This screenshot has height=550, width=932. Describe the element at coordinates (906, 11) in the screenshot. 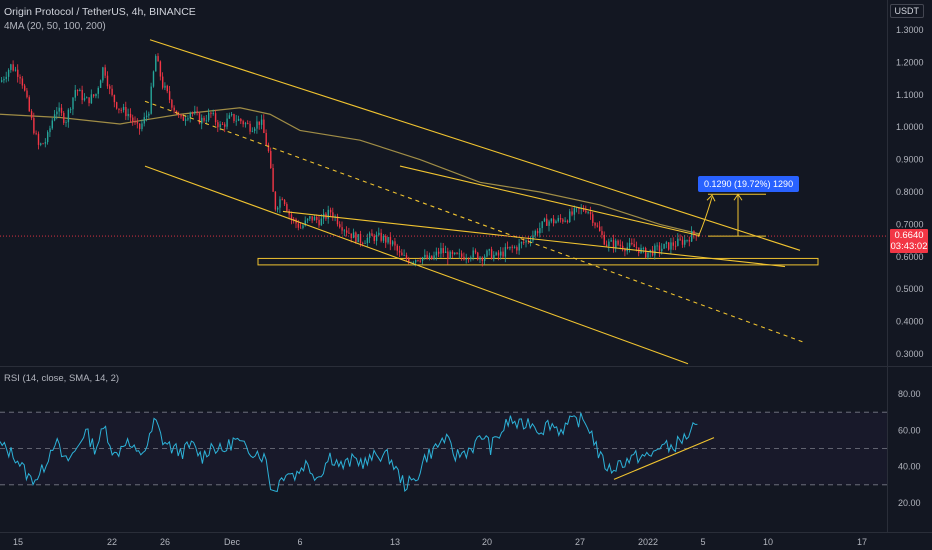

I see `currency-selector: USDT` at that location.